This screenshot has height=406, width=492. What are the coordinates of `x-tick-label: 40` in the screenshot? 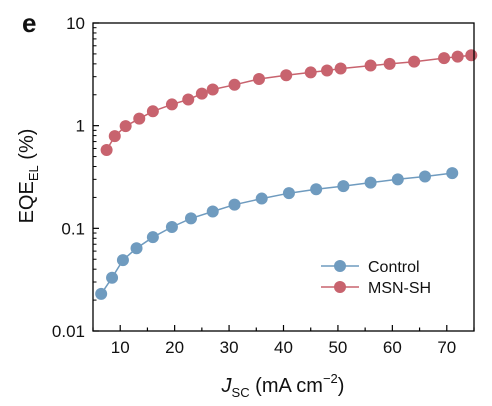 It's located at (283, 347).